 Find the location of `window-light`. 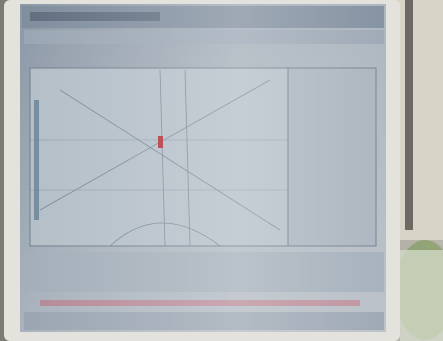

window-light is located at coordinates (419, 120).